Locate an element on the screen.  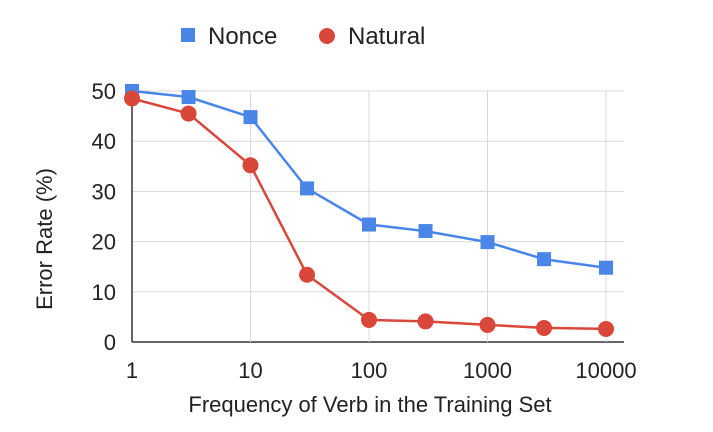
y-axis-tick-labels: 0 10 20 30 40 50 is located at coordinates (104, 217).